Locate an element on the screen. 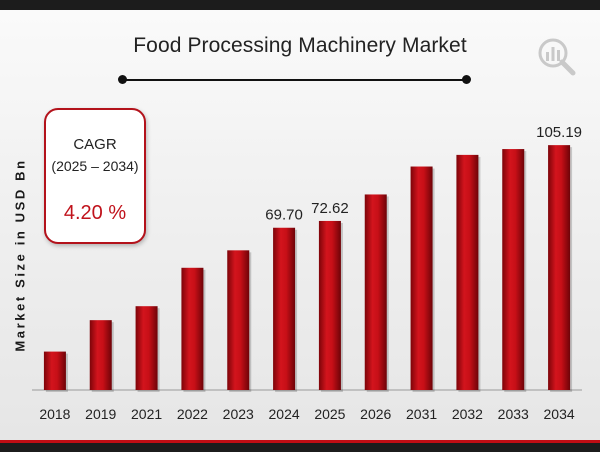 The height and width of the screenshot is (452, 600). x-tick-label: 2019 is located at coordinates (100, 414).